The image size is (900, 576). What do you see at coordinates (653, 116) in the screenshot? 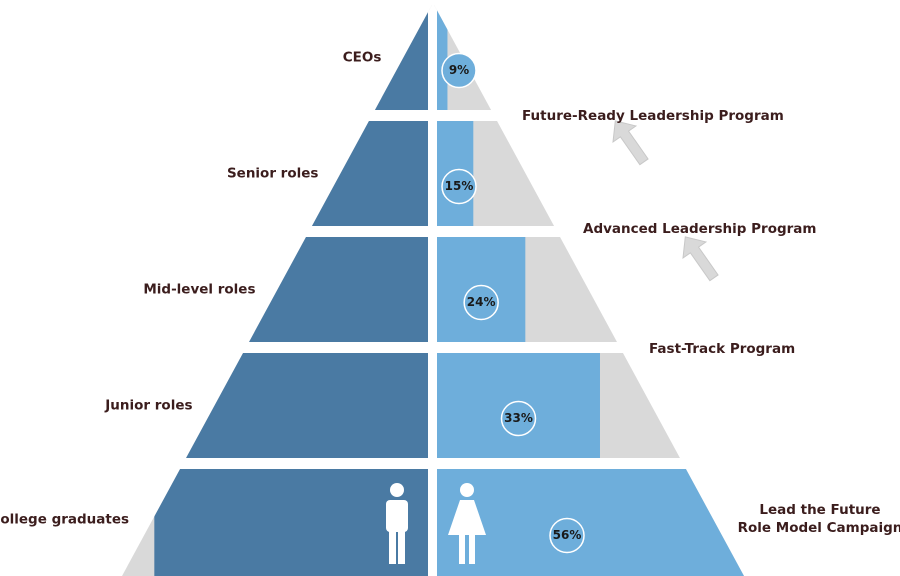
I see `program-label: Future-Ready Leadership Program` at bounding box center [653, 116].